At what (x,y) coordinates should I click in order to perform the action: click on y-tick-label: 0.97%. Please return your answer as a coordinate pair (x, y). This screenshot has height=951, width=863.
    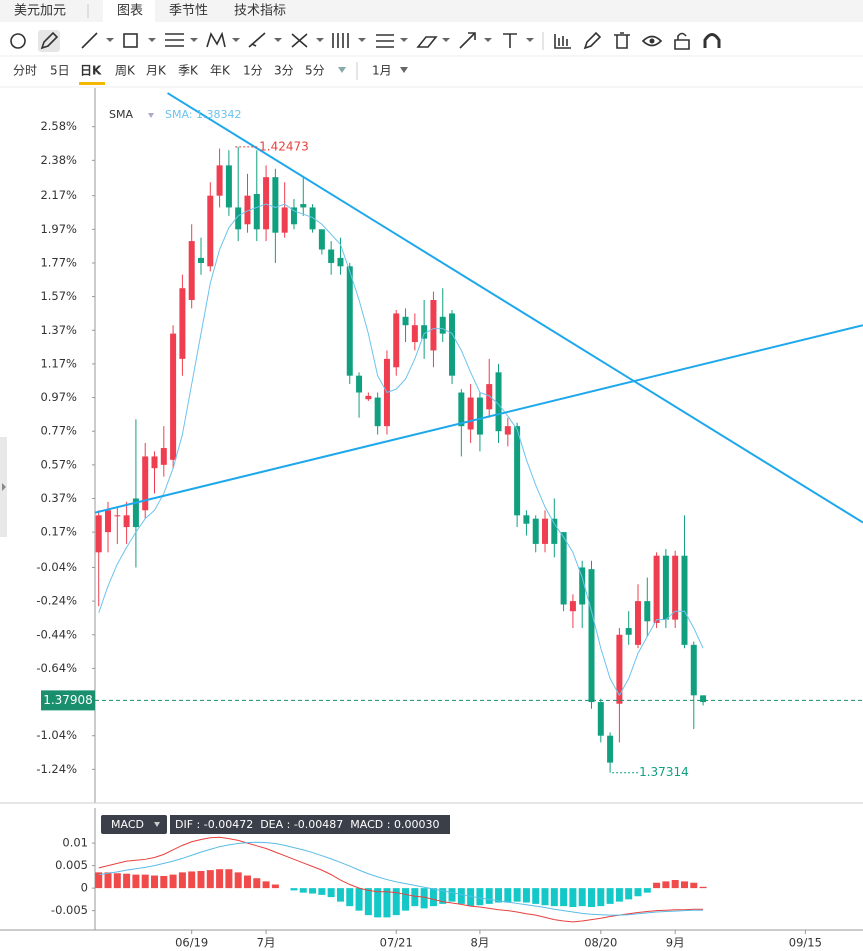
    Looking at the image, I should click on (58, 397).